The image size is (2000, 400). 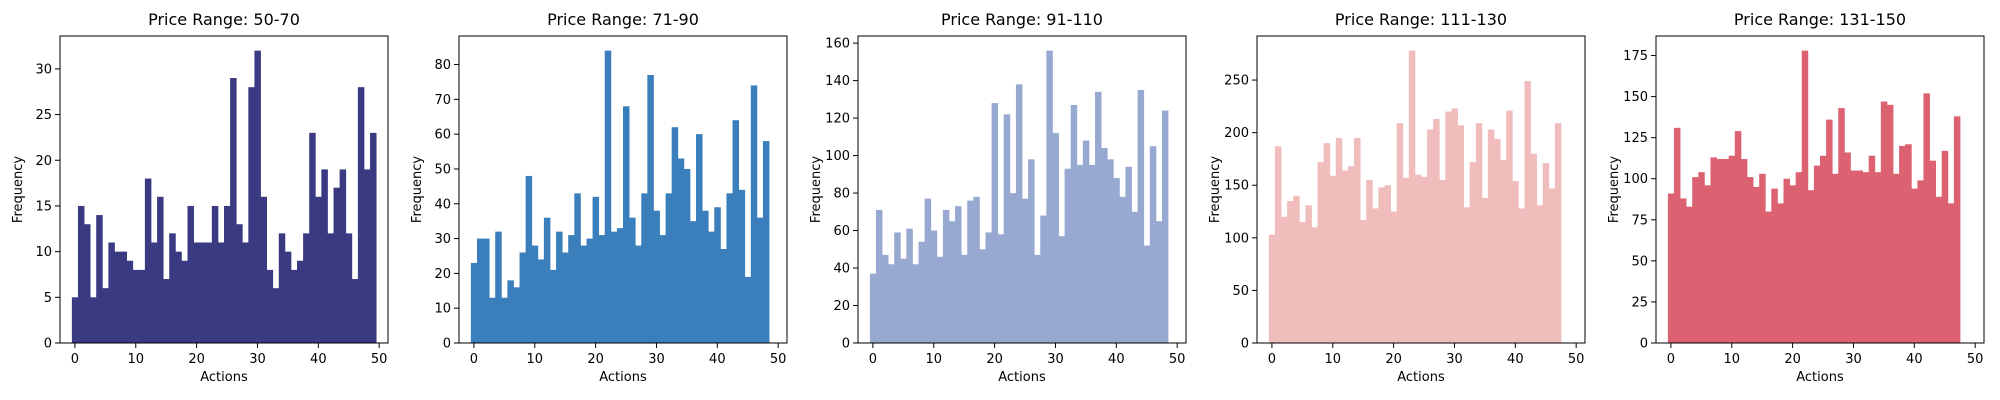 I want to click on y-tick-label: 10, so click(x=442, y=309).